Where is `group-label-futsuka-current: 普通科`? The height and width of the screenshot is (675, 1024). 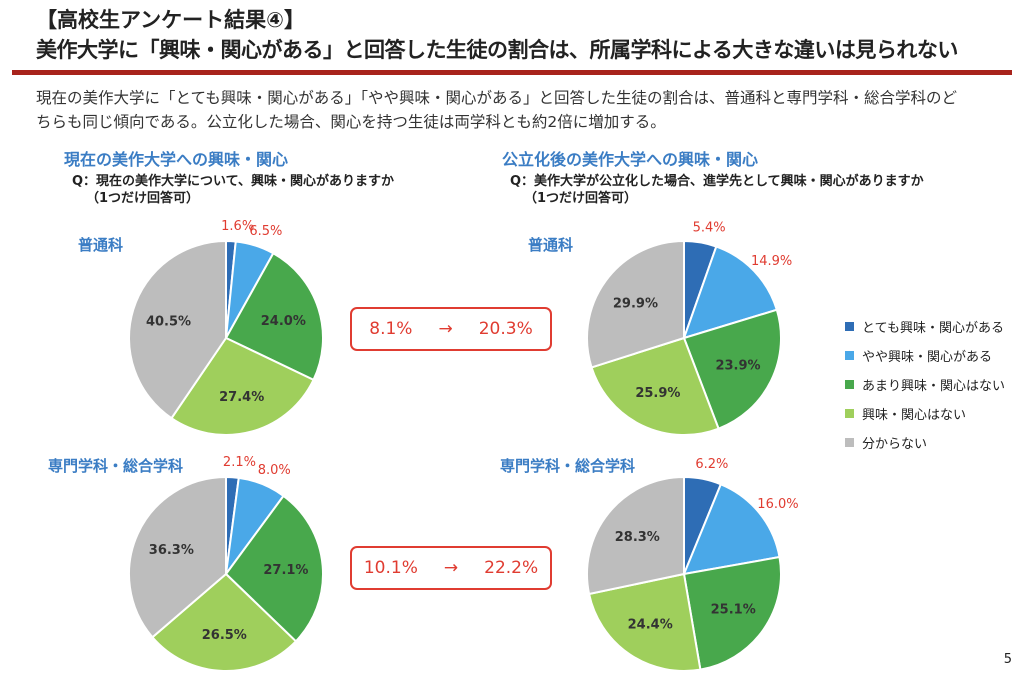
group-label-futsuka-current: 普通科 is located at coordinates (101, 245).